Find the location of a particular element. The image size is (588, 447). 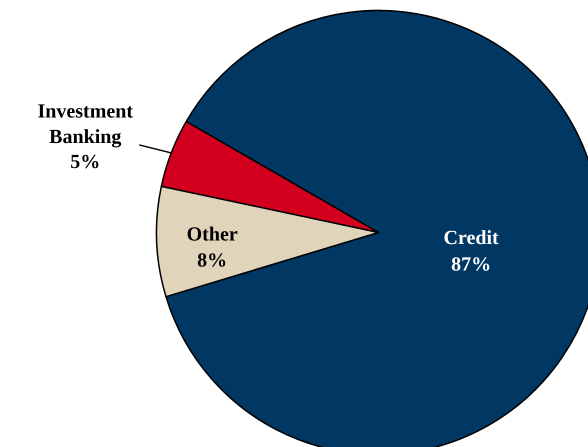

data-label: 8% is located at coordinates (212, 261).